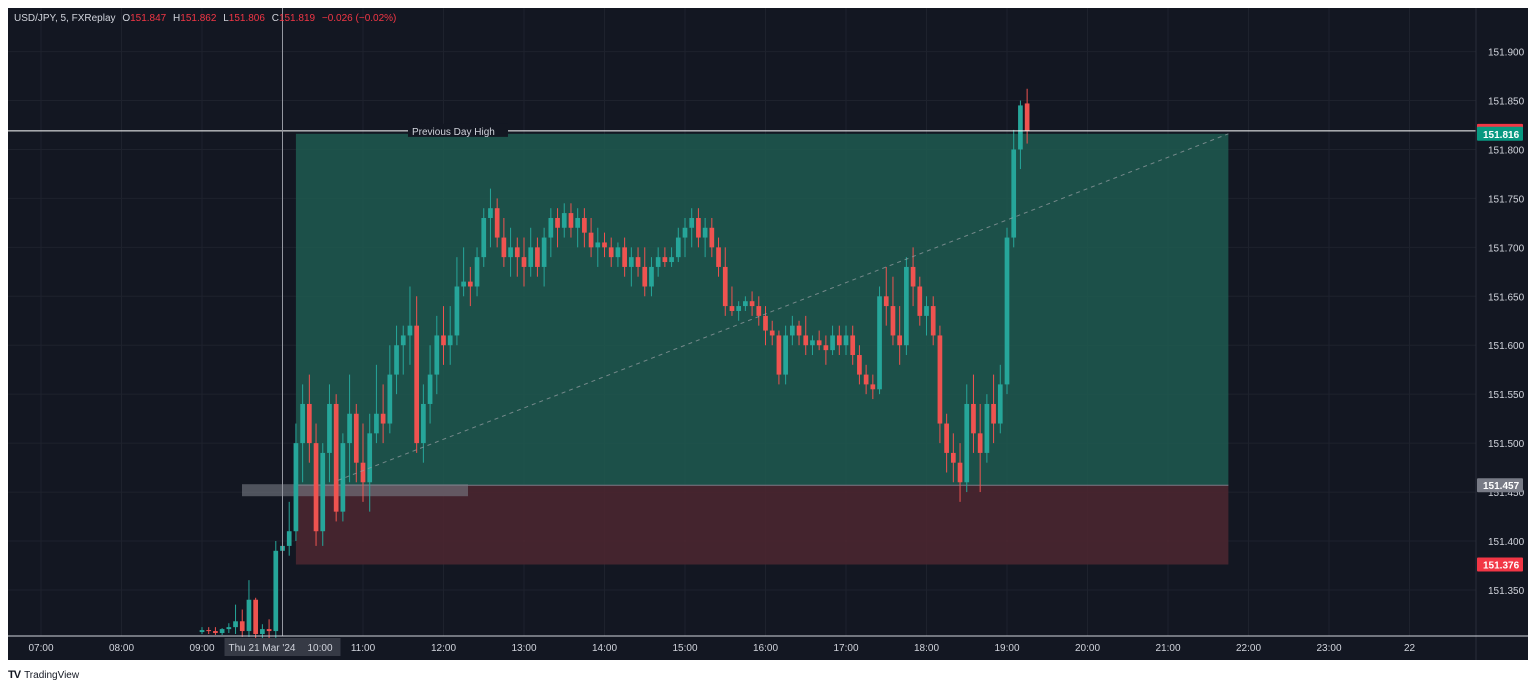 The image size is (1536, 691). Describe the element at coordinates (1506, 102) in the screenshot. I see `y-tick-label: 151.850` at that location.